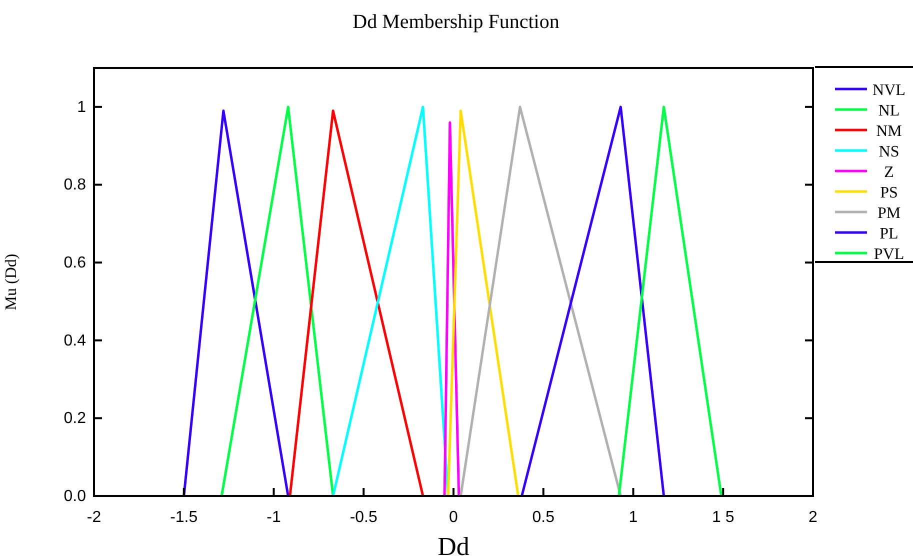 The image size is (913, 557). I want to click on chart-title: Dd Membership Function, so click(456, 22).